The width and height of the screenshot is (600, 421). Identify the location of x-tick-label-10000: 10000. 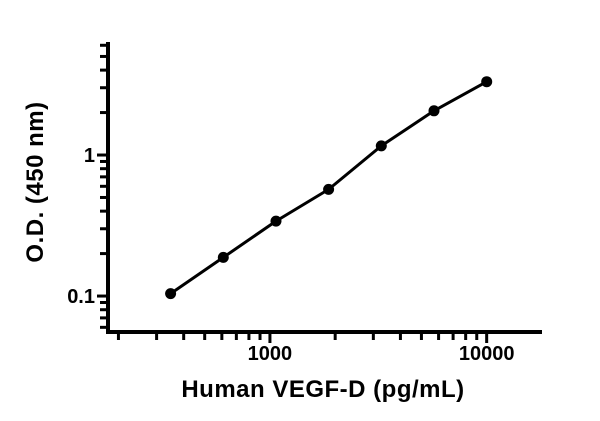
(487, 354).